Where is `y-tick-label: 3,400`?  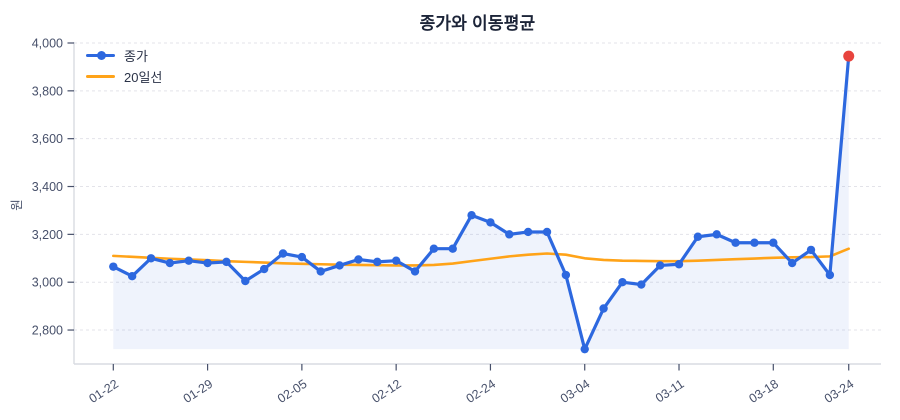
y-tick-label: 3,400 is located at coordinates (47, 187).